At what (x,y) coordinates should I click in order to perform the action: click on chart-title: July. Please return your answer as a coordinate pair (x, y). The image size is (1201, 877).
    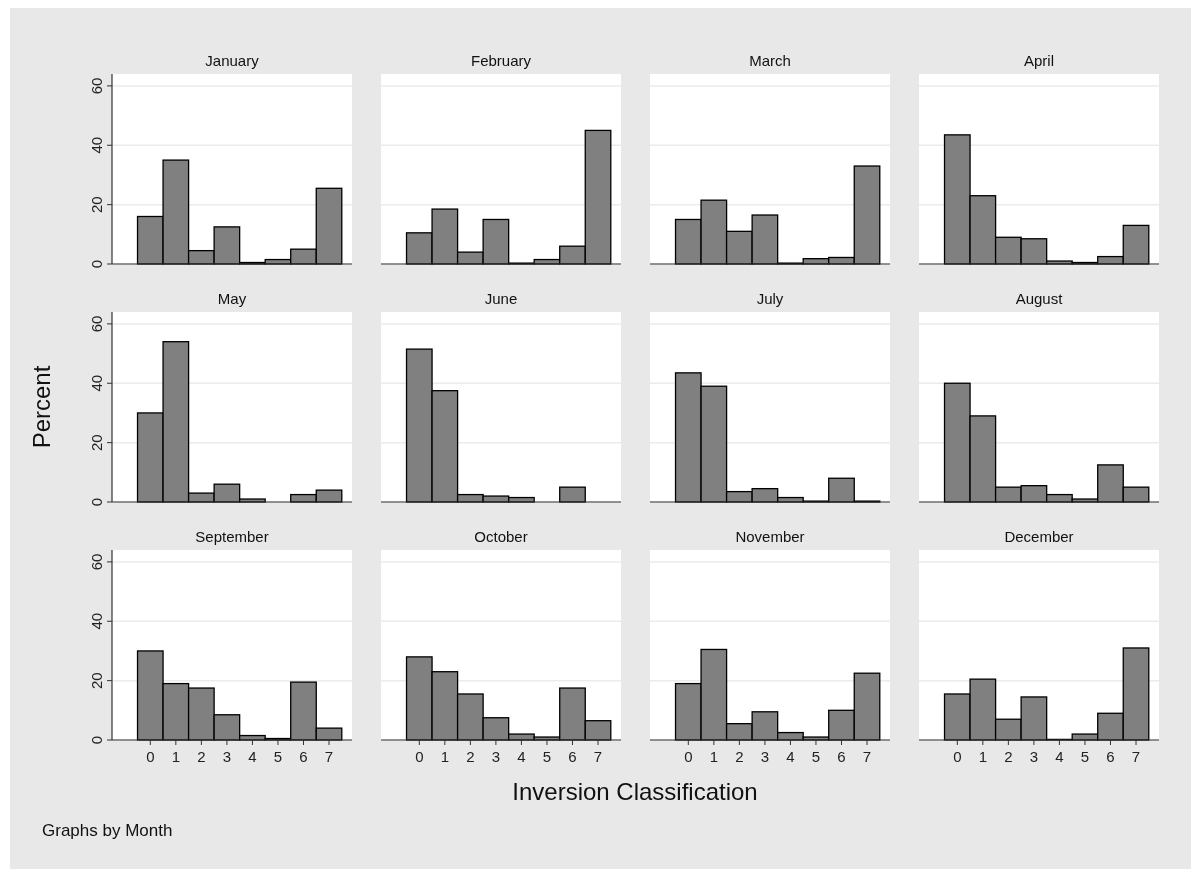
    Looking at the image, I should click on (770, 298).